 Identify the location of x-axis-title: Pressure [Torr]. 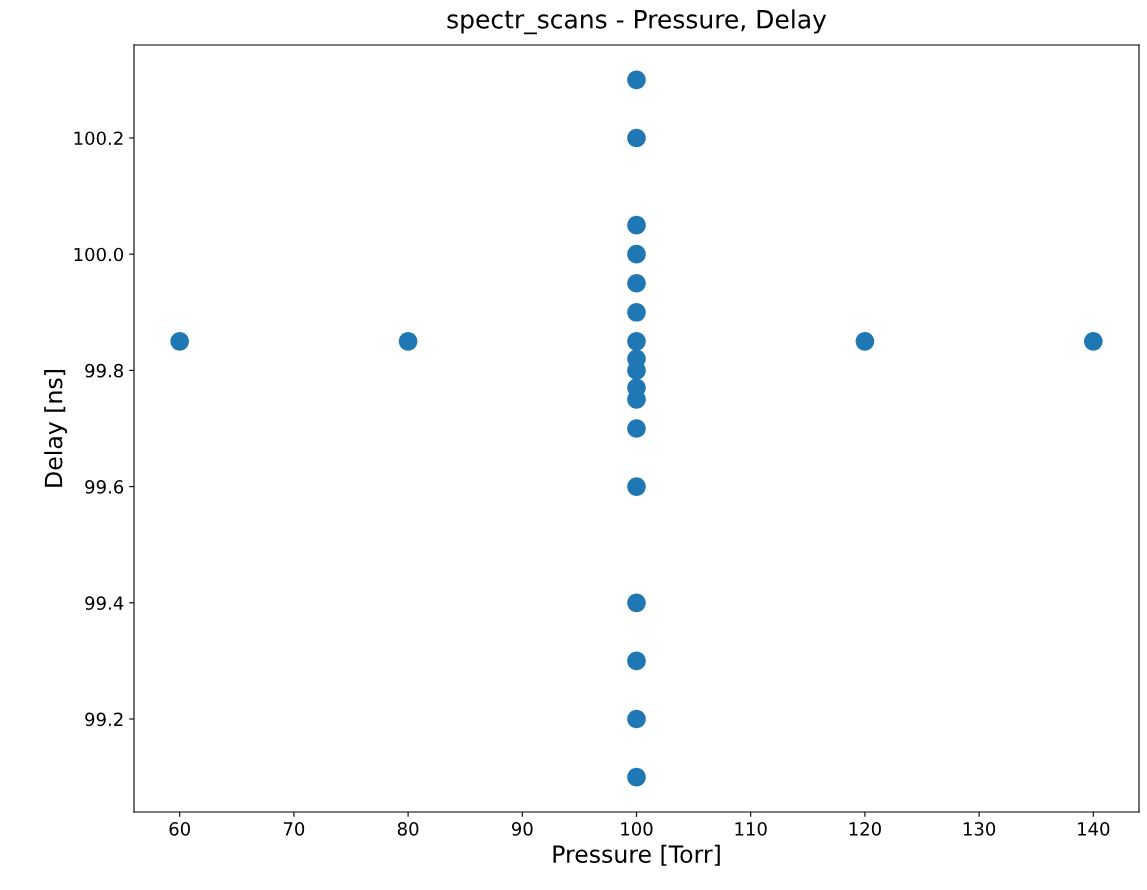
(636, 855).